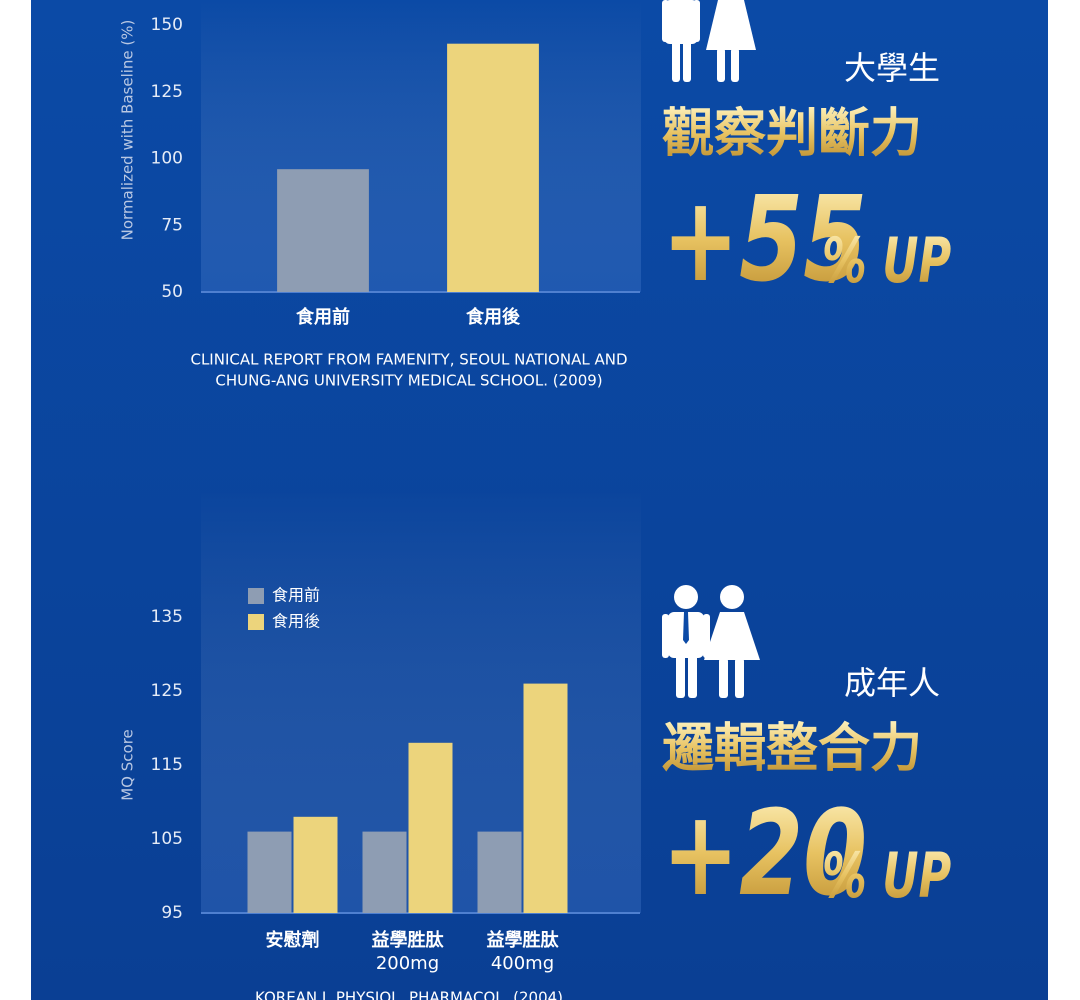  Describe the element at coordinates (128, 765) in the screenshot. I see `y-axis-label: MQ Score` at that location.